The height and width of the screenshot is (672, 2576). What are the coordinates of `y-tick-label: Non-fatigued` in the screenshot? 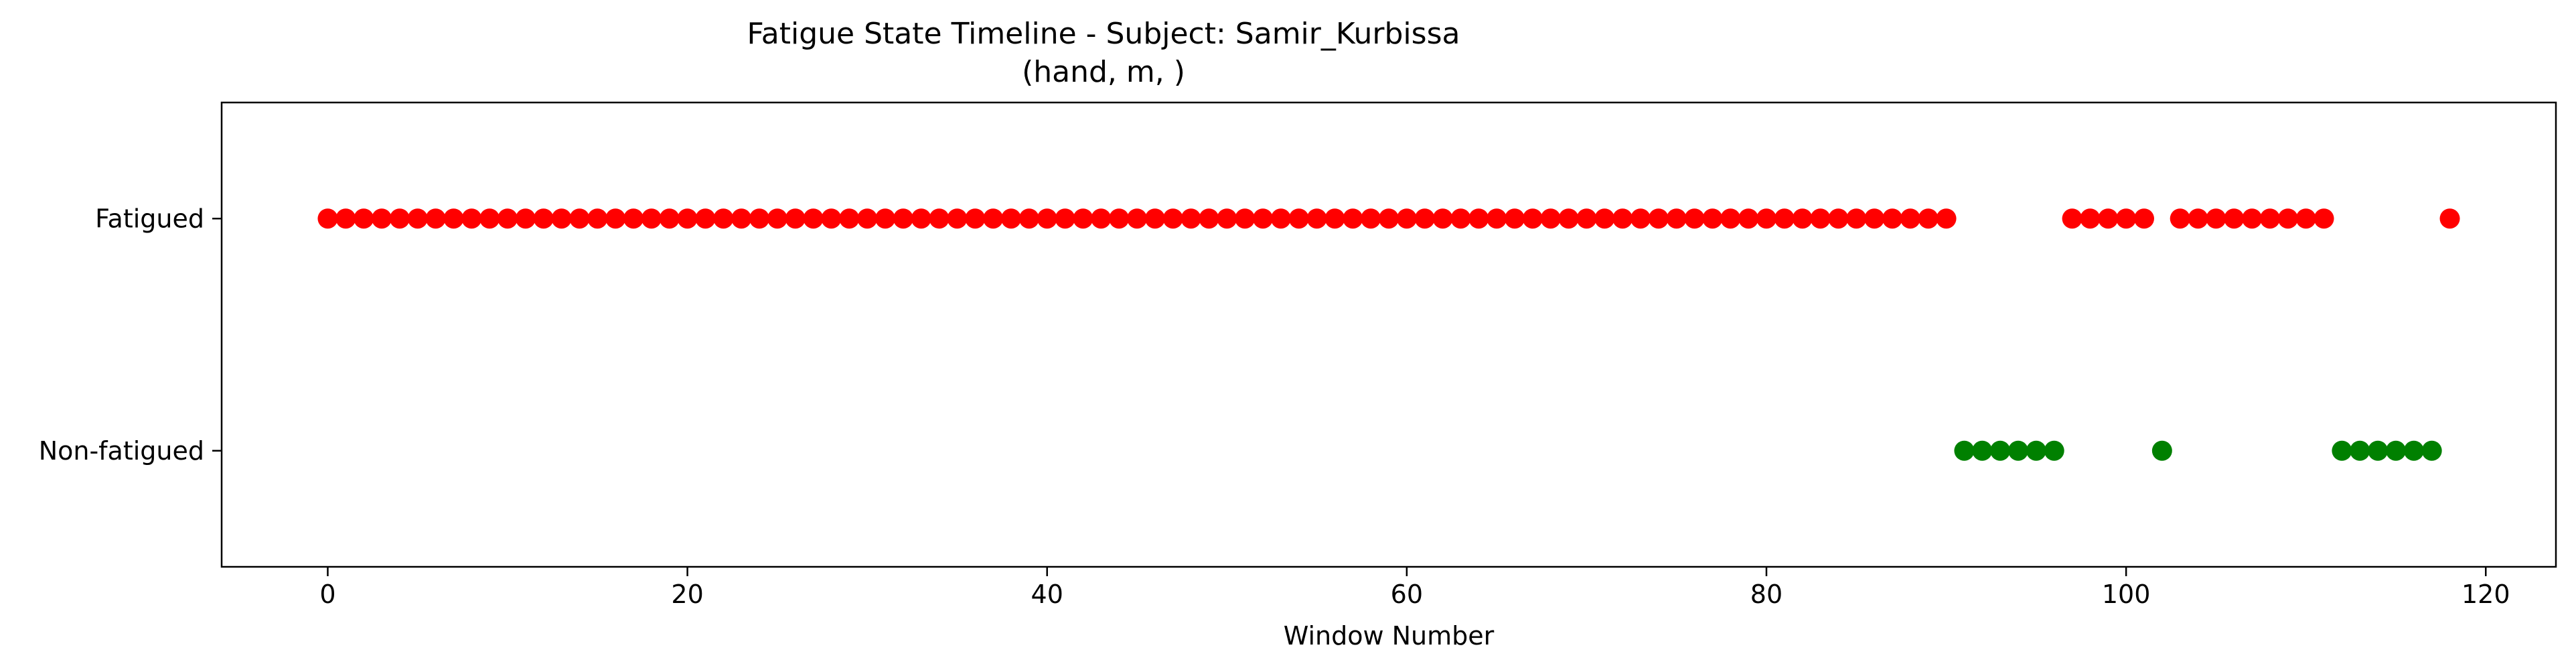 It's located at (122, 451).